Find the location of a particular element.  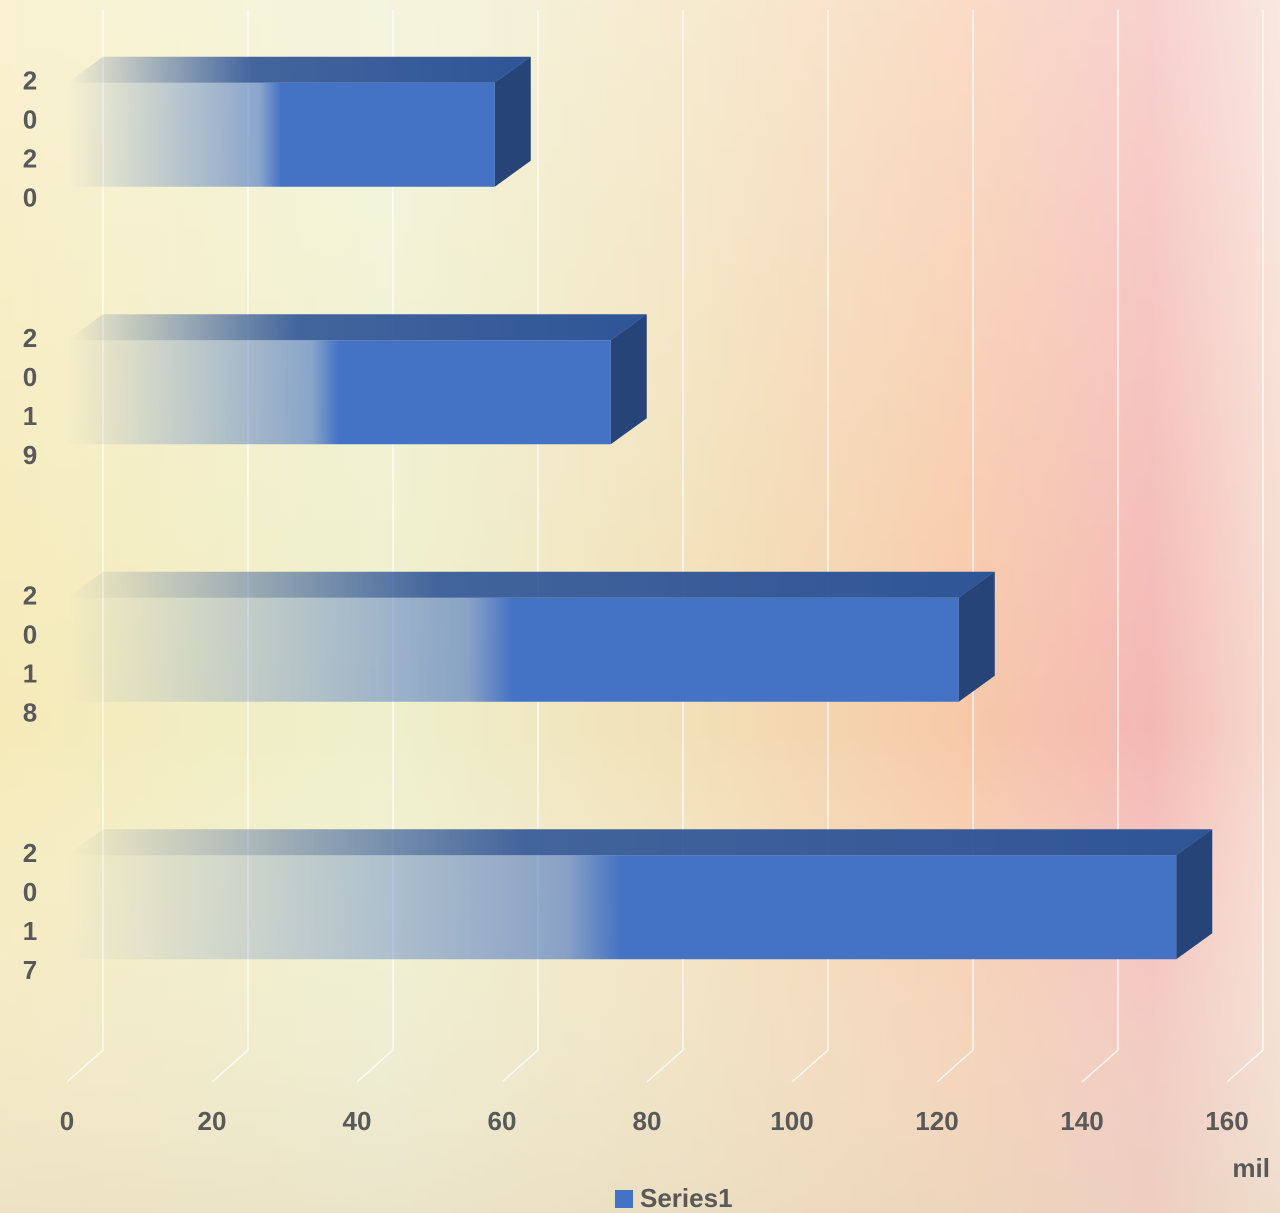

x-tick-label: 80 is located at coordinates (647, 1121).